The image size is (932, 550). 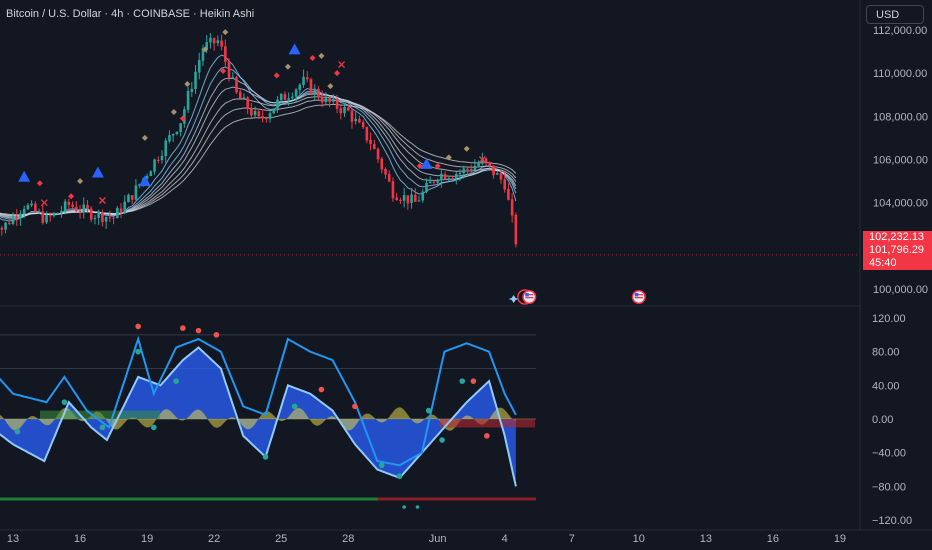 I want to click on currency-button: USD, so click(x=895, y=14).